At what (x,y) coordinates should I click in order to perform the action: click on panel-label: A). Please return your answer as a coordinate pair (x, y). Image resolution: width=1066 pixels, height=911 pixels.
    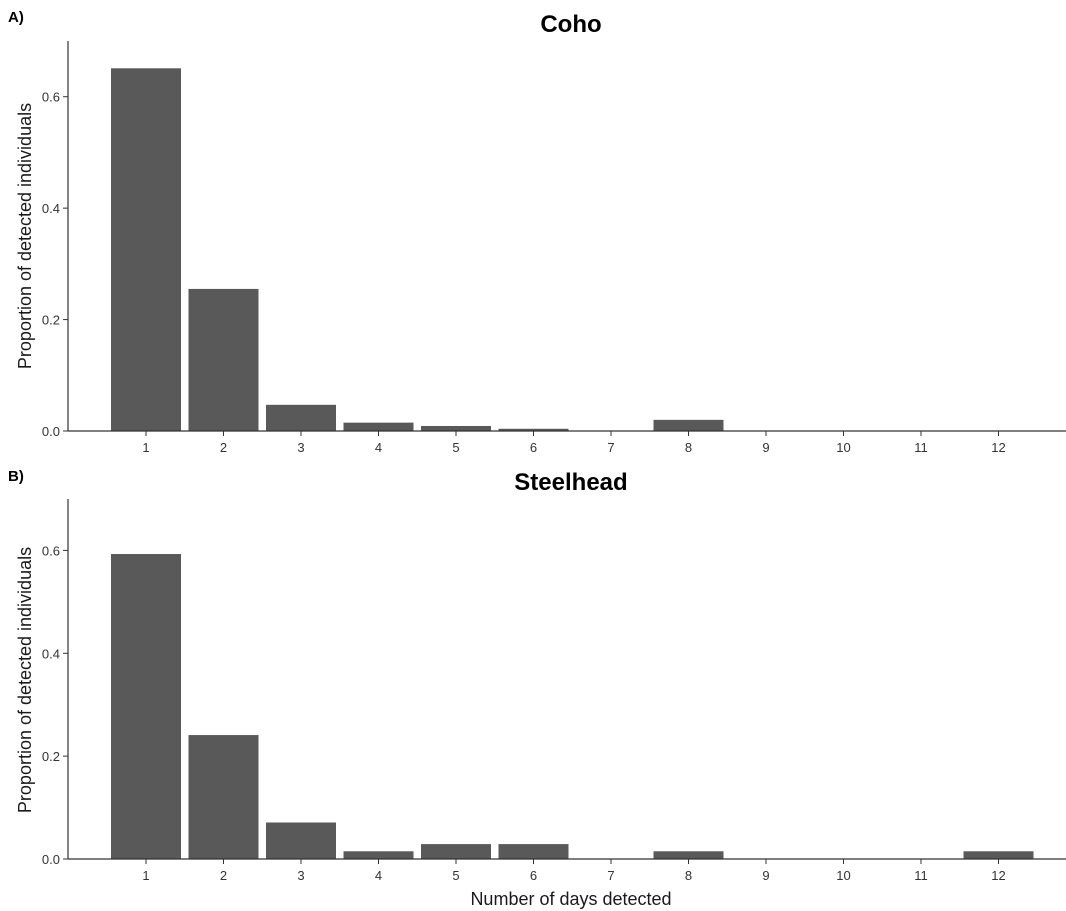
    Looking at the image, I should click on (16, 17).